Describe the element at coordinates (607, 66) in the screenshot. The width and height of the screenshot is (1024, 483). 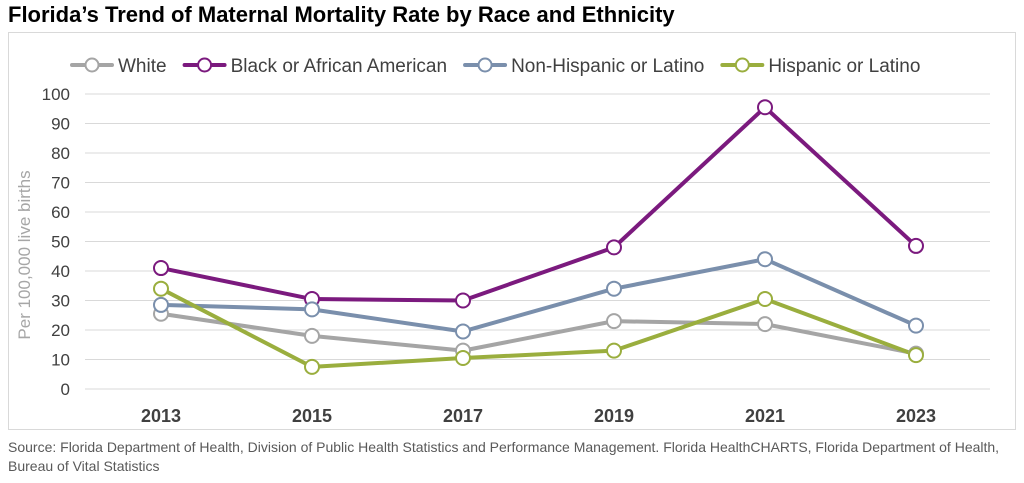
I see `legend-label: Non-Hispanic or Latino` at that location.